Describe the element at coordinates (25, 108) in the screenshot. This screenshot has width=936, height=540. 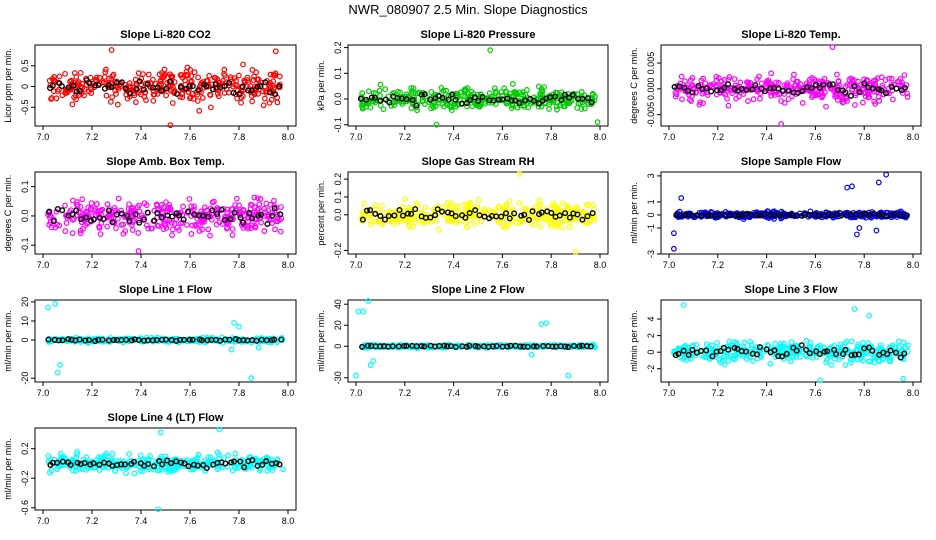
I see `y-tick-label: -0.5` at that location.